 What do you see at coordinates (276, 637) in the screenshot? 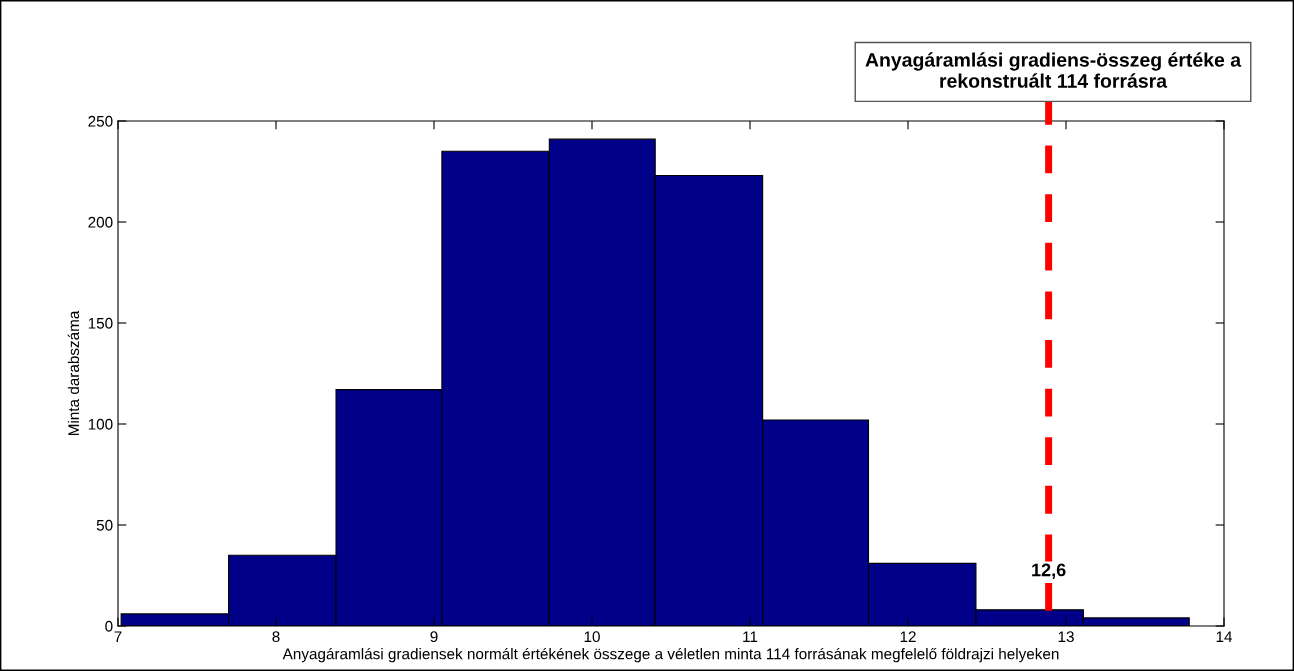
I see `x-tick-label: 8` at bounding box center [276, 637].